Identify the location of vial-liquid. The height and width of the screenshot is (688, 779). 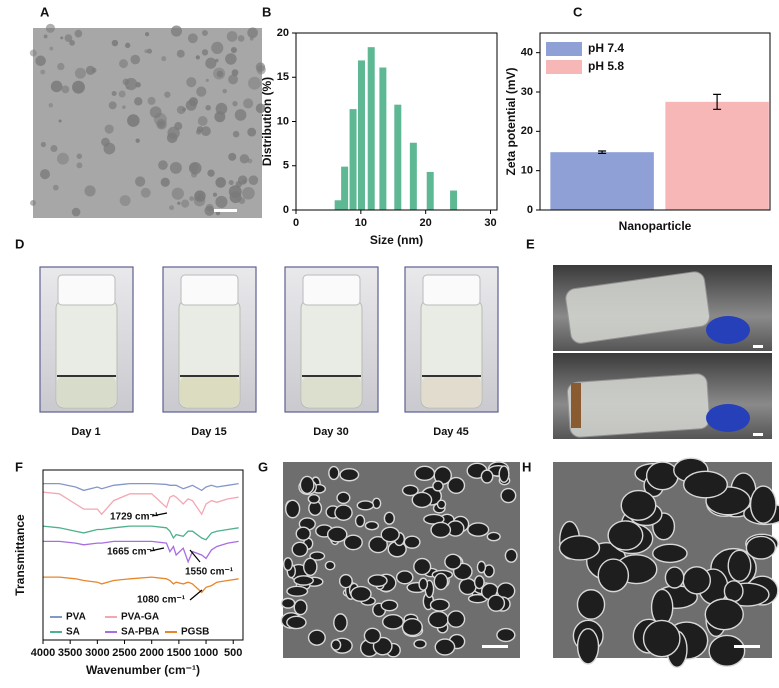
(209, 391).